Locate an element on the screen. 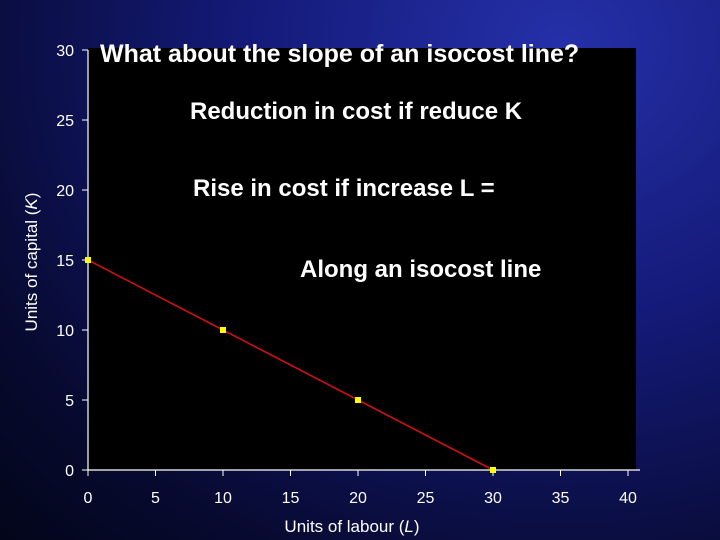  x-axis-label: Units of labour (L) is located at coordinates (351, 527).